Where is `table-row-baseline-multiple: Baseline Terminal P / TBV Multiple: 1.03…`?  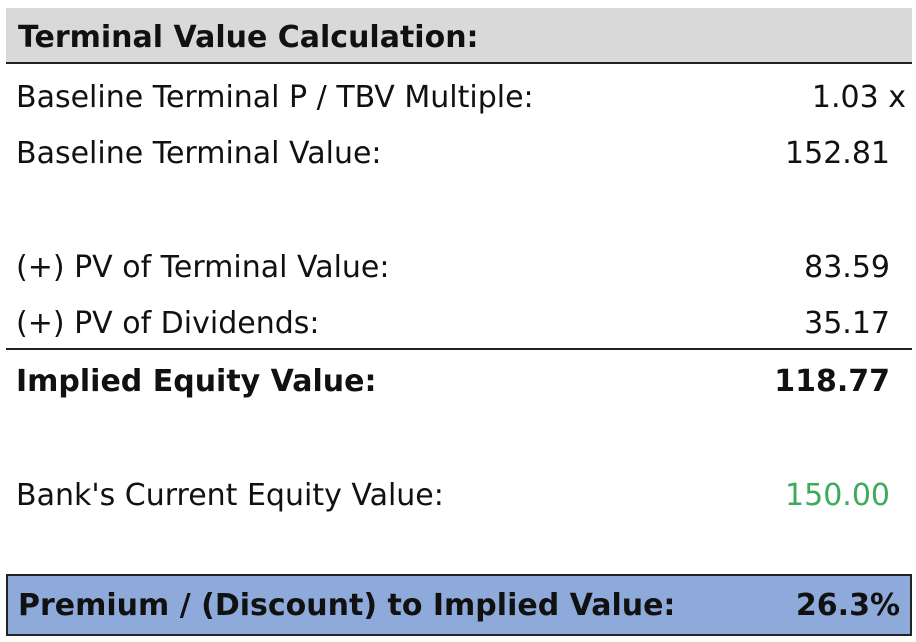
table-row-baseline-multiple: Baseline Terminal P / TBV Multiple: 1.03… is located at coordinates (459, 98).